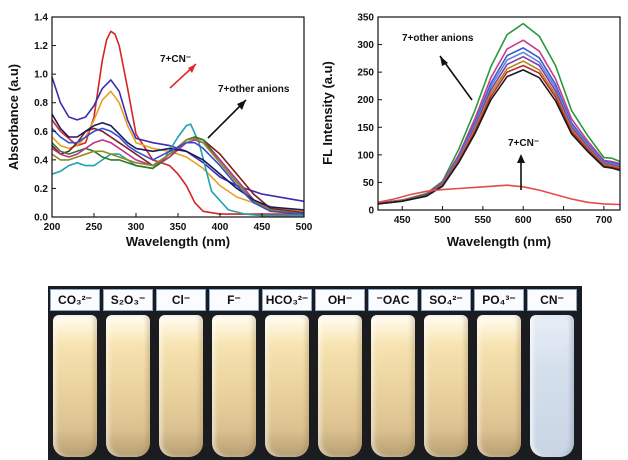 This screenshot has height=460, width=628. What do you see at coordinates (371, 211) in the screenshot?
I see `fl-y-tick-label: 0` at bounding box center [371, 211].